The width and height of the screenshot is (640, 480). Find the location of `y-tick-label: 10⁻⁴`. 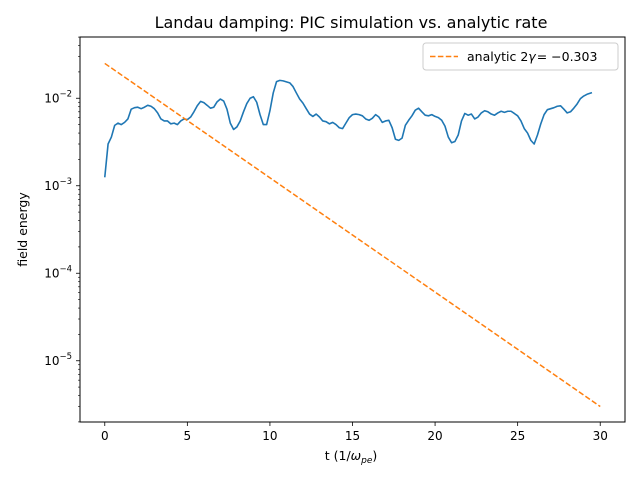

y-tick-label: 10⁻⁴ is located at coordinates (58, 272).